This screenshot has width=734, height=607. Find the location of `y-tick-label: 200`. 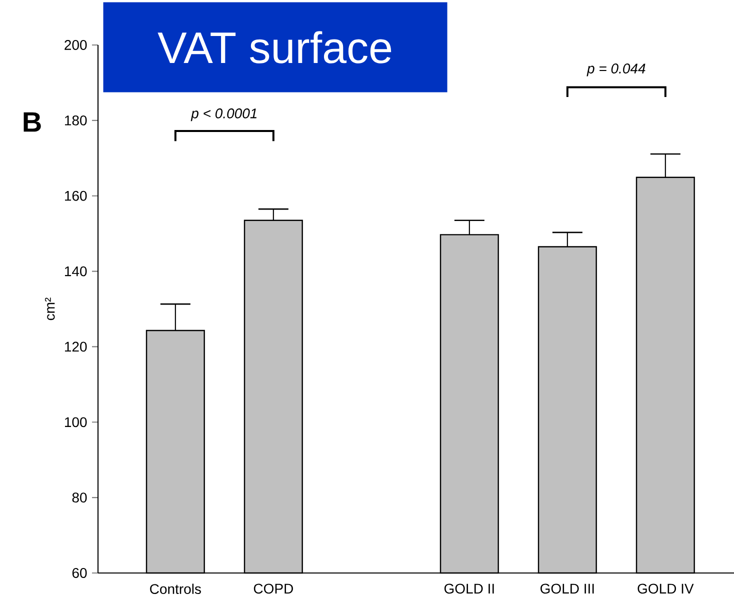

y-tick-label: 200 is located at coordinates (75, 45).